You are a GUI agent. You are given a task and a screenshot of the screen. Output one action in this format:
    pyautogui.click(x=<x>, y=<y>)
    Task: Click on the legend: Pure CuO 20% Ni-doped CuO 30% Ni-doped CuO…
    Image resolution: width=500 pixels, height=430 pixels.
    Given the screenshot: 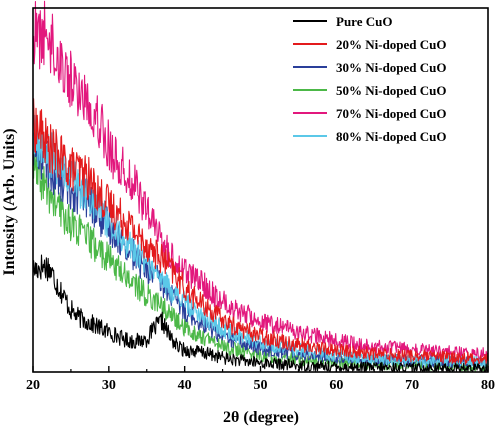 What is the action you would take?
    pyautogui.click(x=370, y=79)
    